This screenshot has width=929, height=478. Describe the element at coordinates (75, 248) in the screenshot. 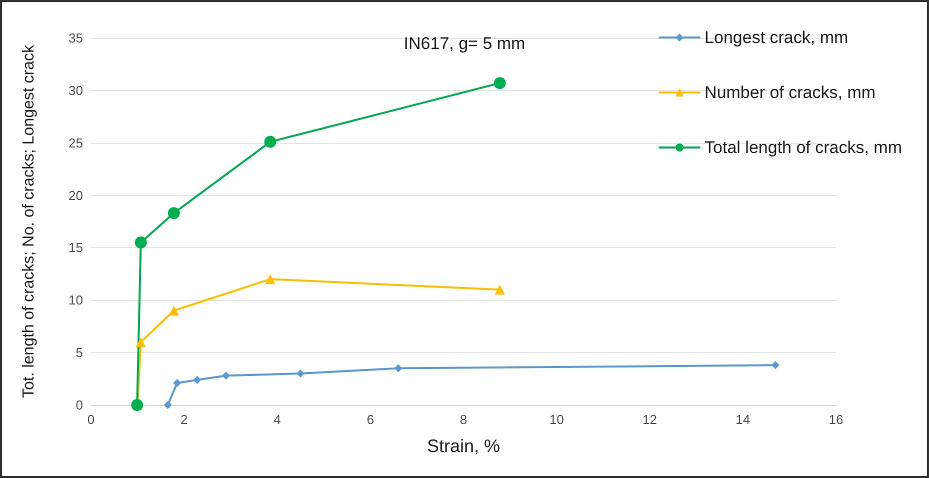

I see `y-tick-label: 15` at that location.